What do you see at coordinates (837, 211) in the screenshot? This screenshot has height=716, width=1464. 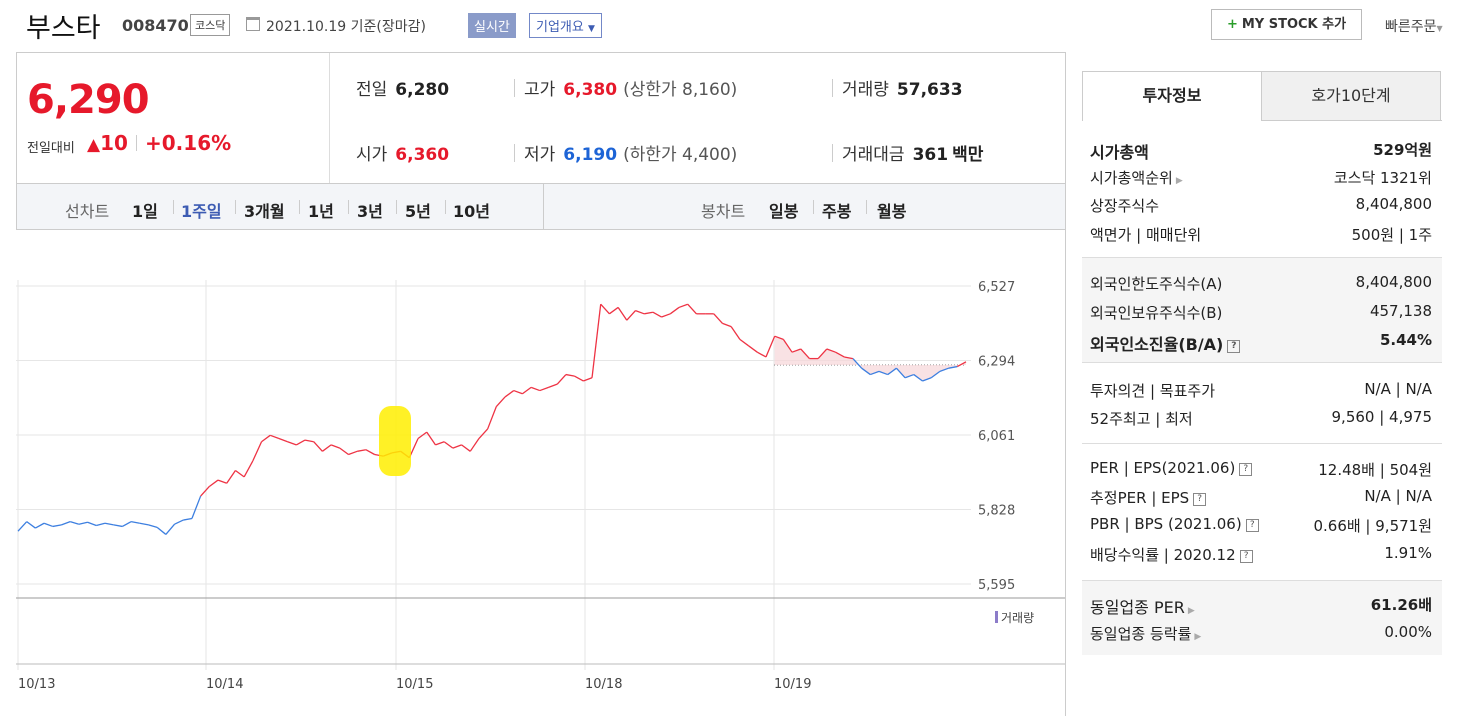 I see `tab-weekly-candle: 주봉` at bounding box center [837, 211].